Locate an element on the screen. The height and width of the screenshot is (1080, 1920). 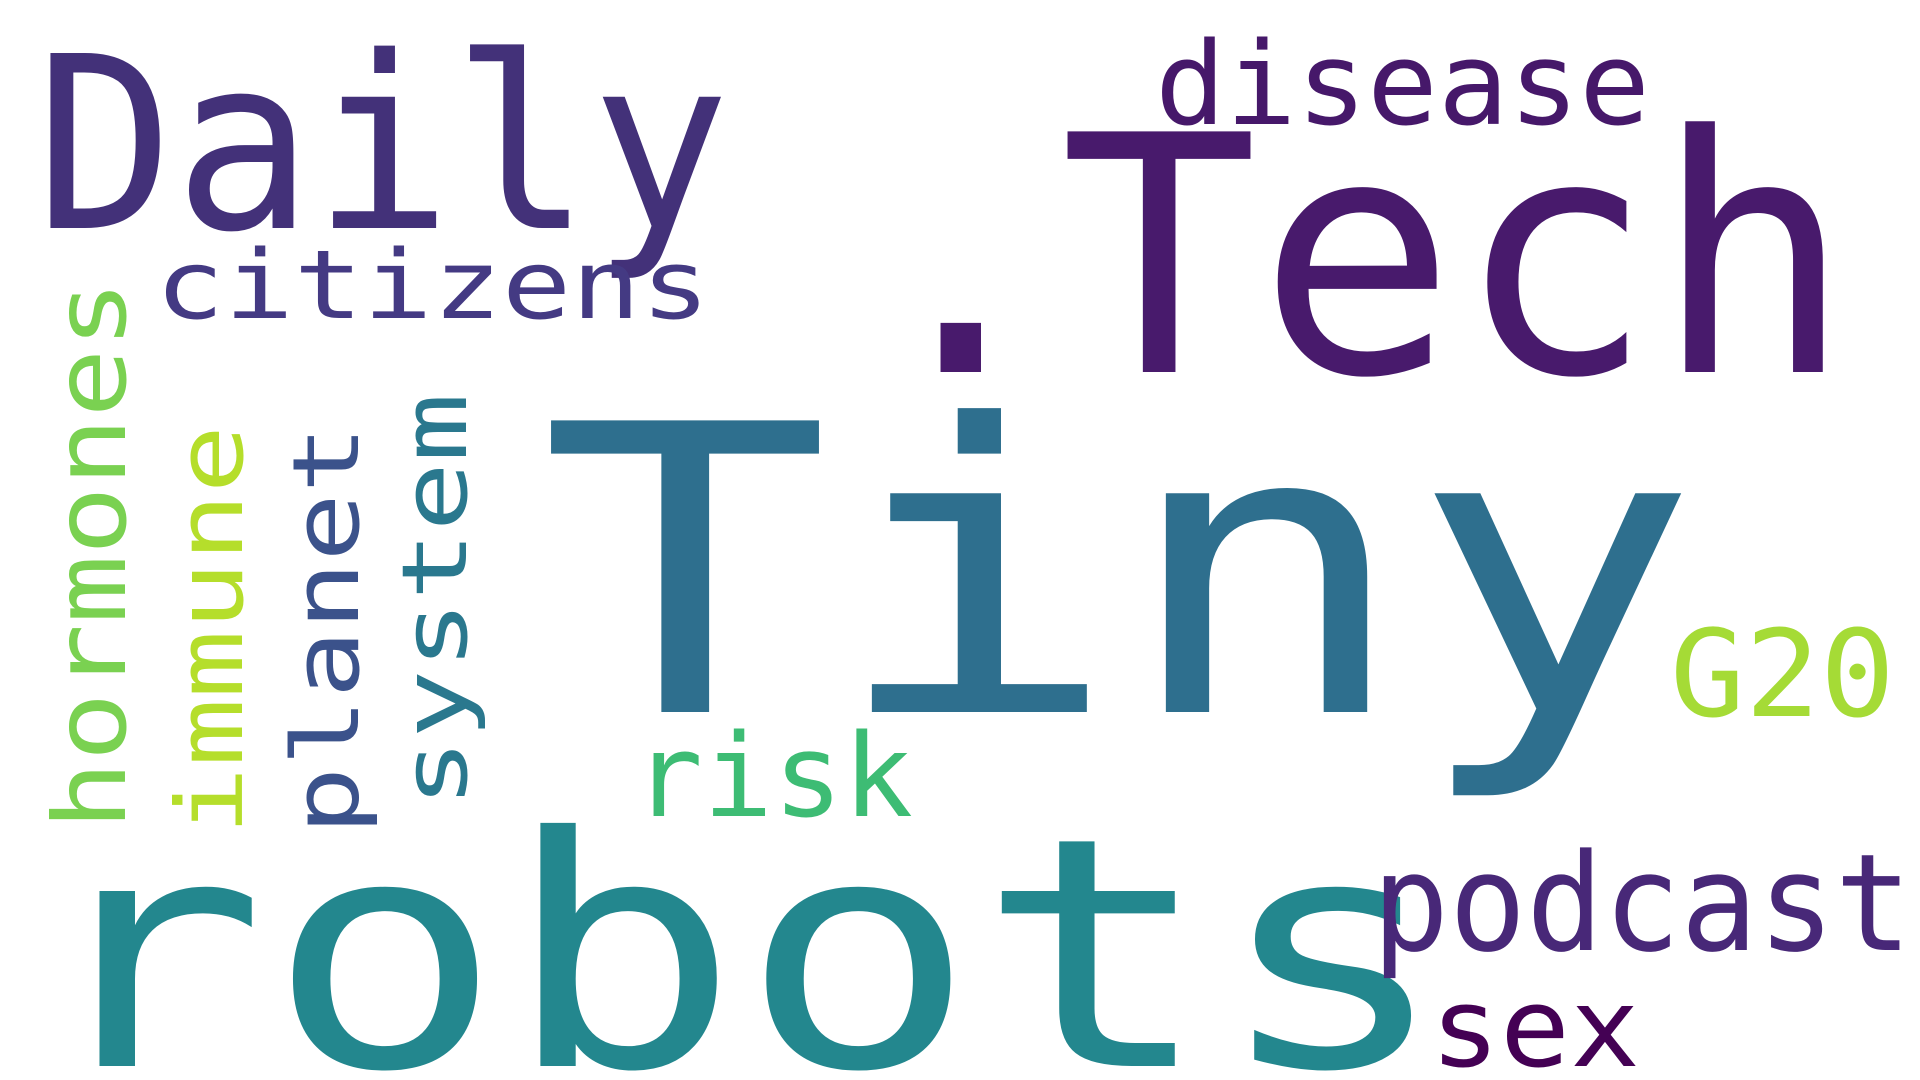
word-risk: risk is located at coordinates (773, 777).